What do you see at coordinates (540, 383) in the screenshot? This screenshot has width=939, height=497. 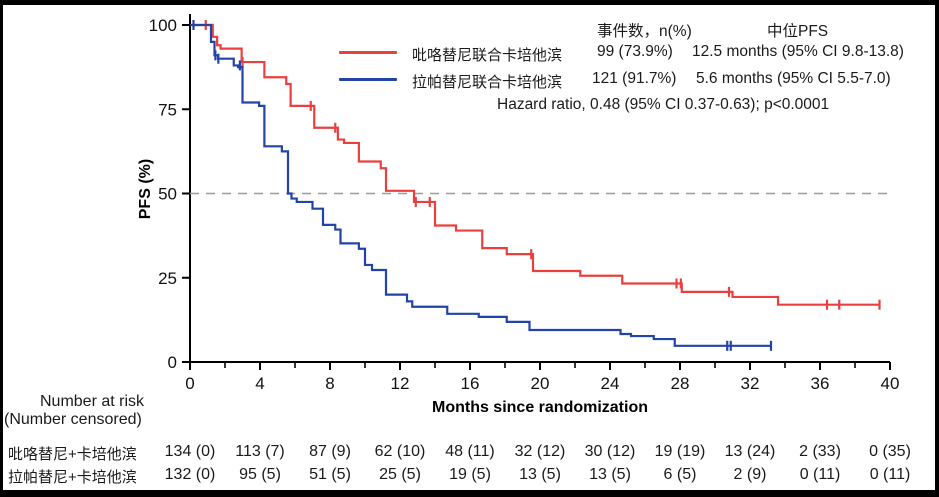 I see `x-tick-label: 20` at bounding box center [540, 383].